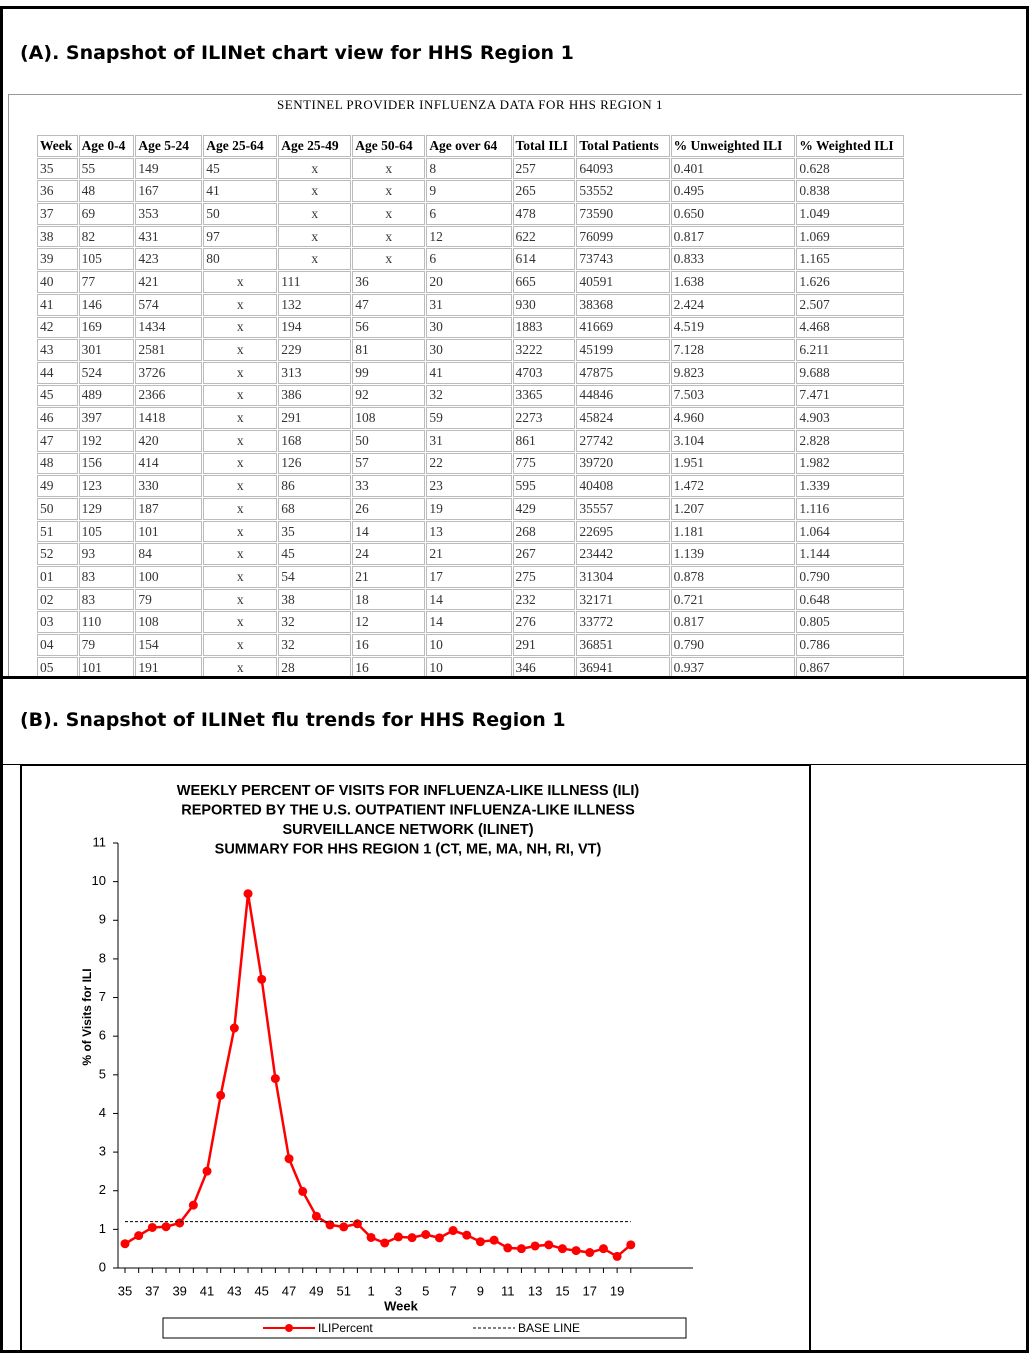 This screenshot has width=1029, height=1353. Describe the element at coordinates (389, 509) in the screenshot. I see `table-cell: 26` at that location.